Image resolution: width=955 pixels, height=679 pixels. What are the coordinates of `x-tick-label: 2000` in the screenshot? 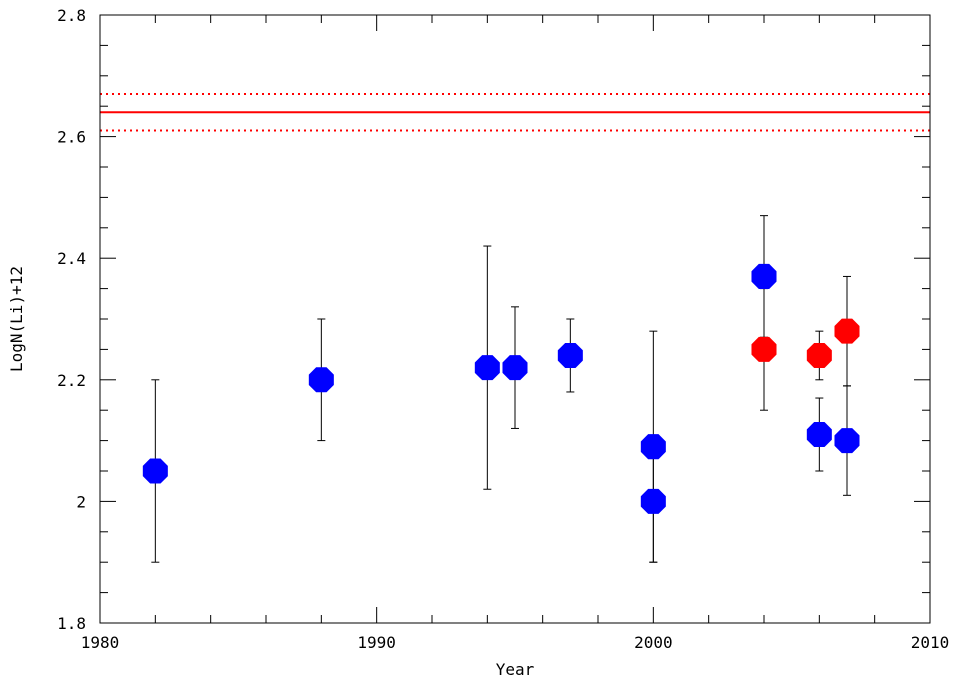 It's located at (653, 642).